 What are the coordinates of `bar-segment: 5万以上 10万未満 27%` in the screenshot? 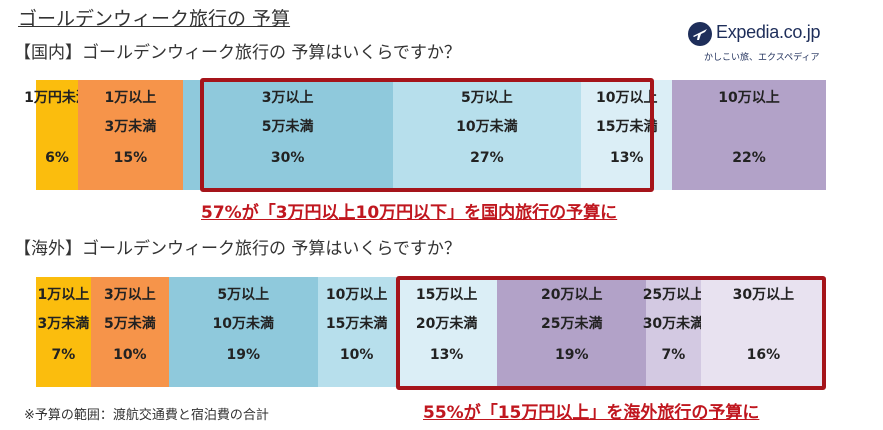 It's located at (487, 135).